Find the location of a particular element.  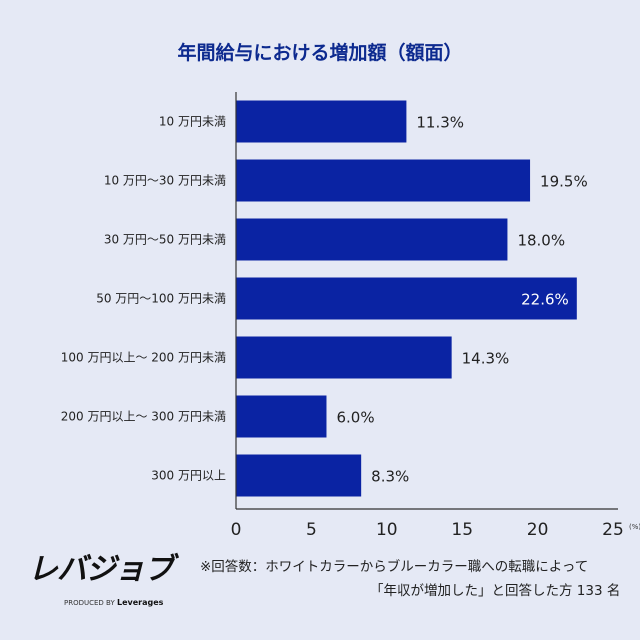

category-label: 10 万円〜30 万円未満 is located at coordinates (165, 181).